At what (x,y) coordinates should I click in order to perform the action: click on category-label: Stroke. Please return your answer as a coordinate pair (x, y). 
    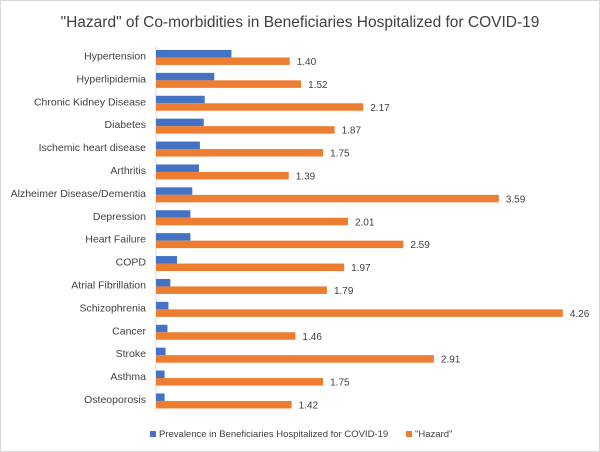
    Looking at the image, I should click on (131, 354).